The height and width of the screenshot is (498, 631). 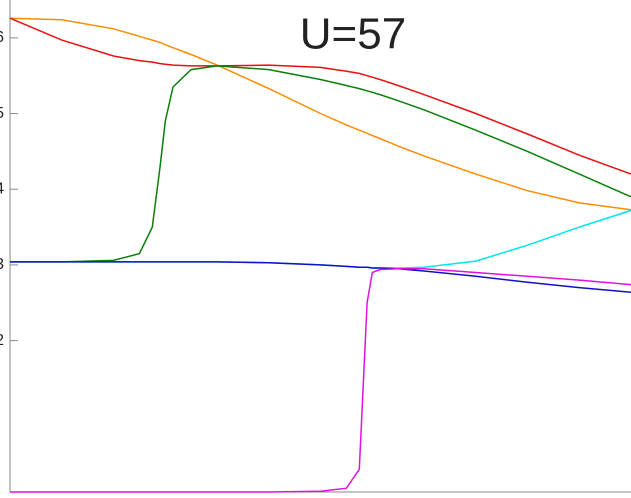 I want to click on y-tick-label: 6, so click(x=2, y=37).